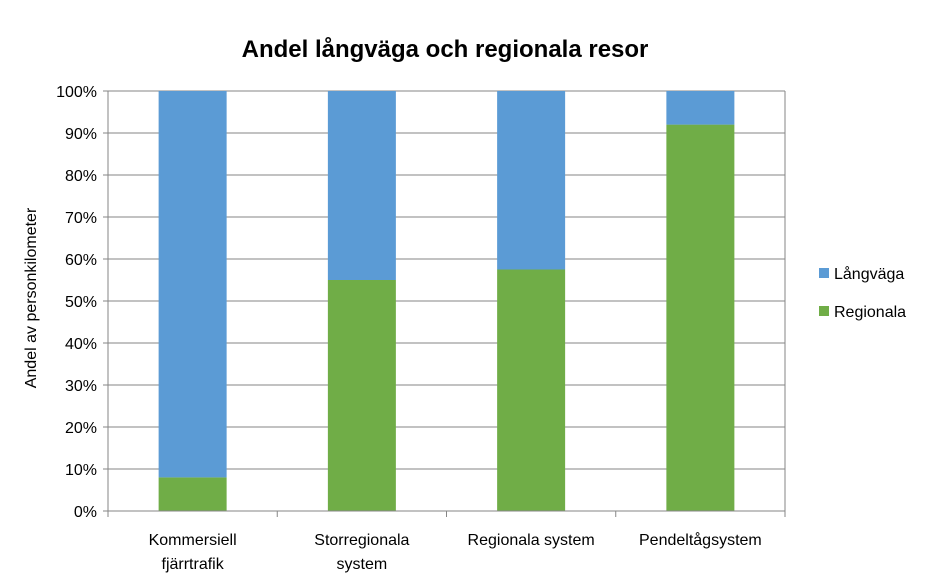  I want to click on x-tick-label: Regionala system, so click(531, 540).